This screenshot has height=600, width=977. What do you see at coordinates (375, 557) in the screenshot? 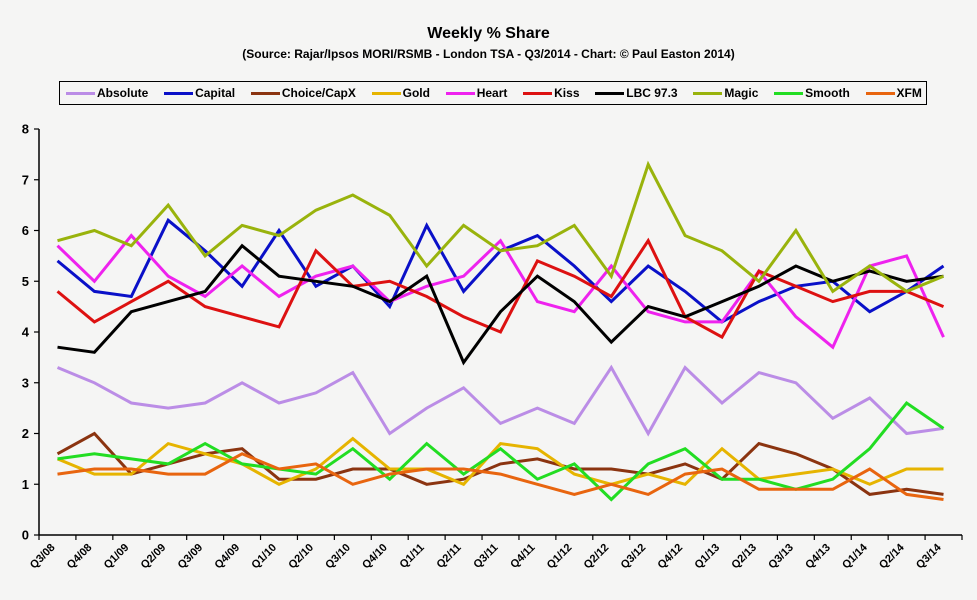
I see `x-tick-label: Q4/10` at bounding box center [375, 557].